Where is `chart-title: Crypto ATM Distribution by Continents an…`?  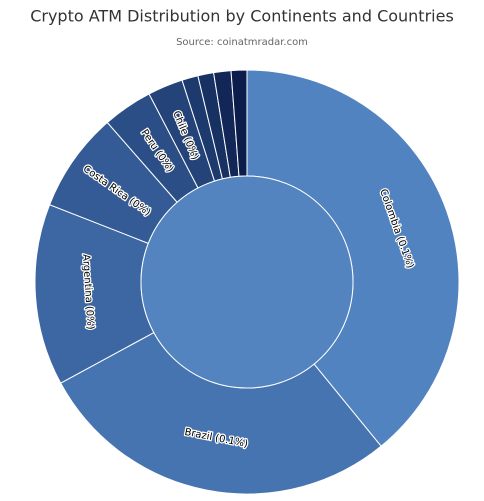
chart-title: Crypto ATM Distribution by Continents an… is located at coordinates (242, 16).